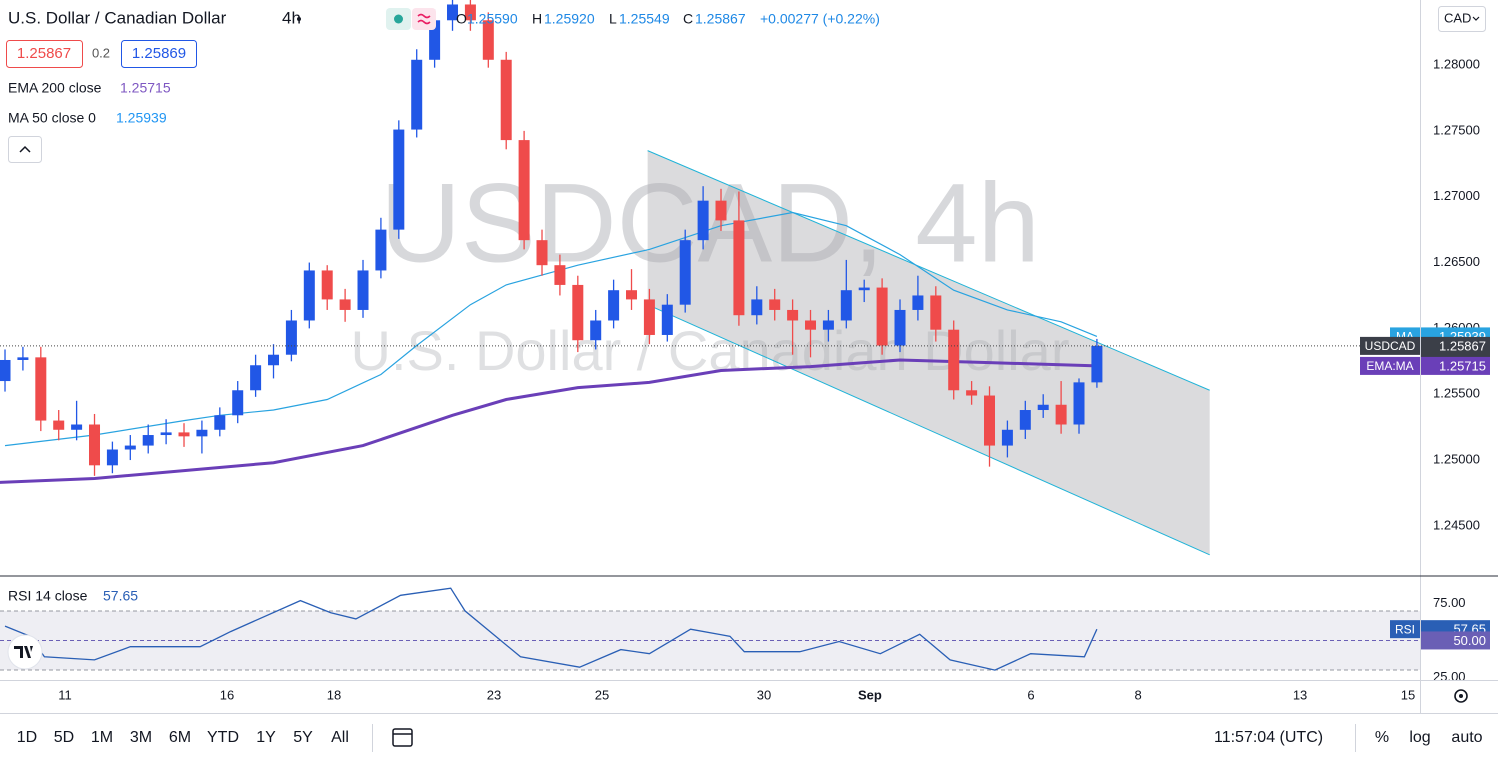 The height and width of the screenshot is (760, 1498). I want to click on mid-badge, so click(1455, 640).